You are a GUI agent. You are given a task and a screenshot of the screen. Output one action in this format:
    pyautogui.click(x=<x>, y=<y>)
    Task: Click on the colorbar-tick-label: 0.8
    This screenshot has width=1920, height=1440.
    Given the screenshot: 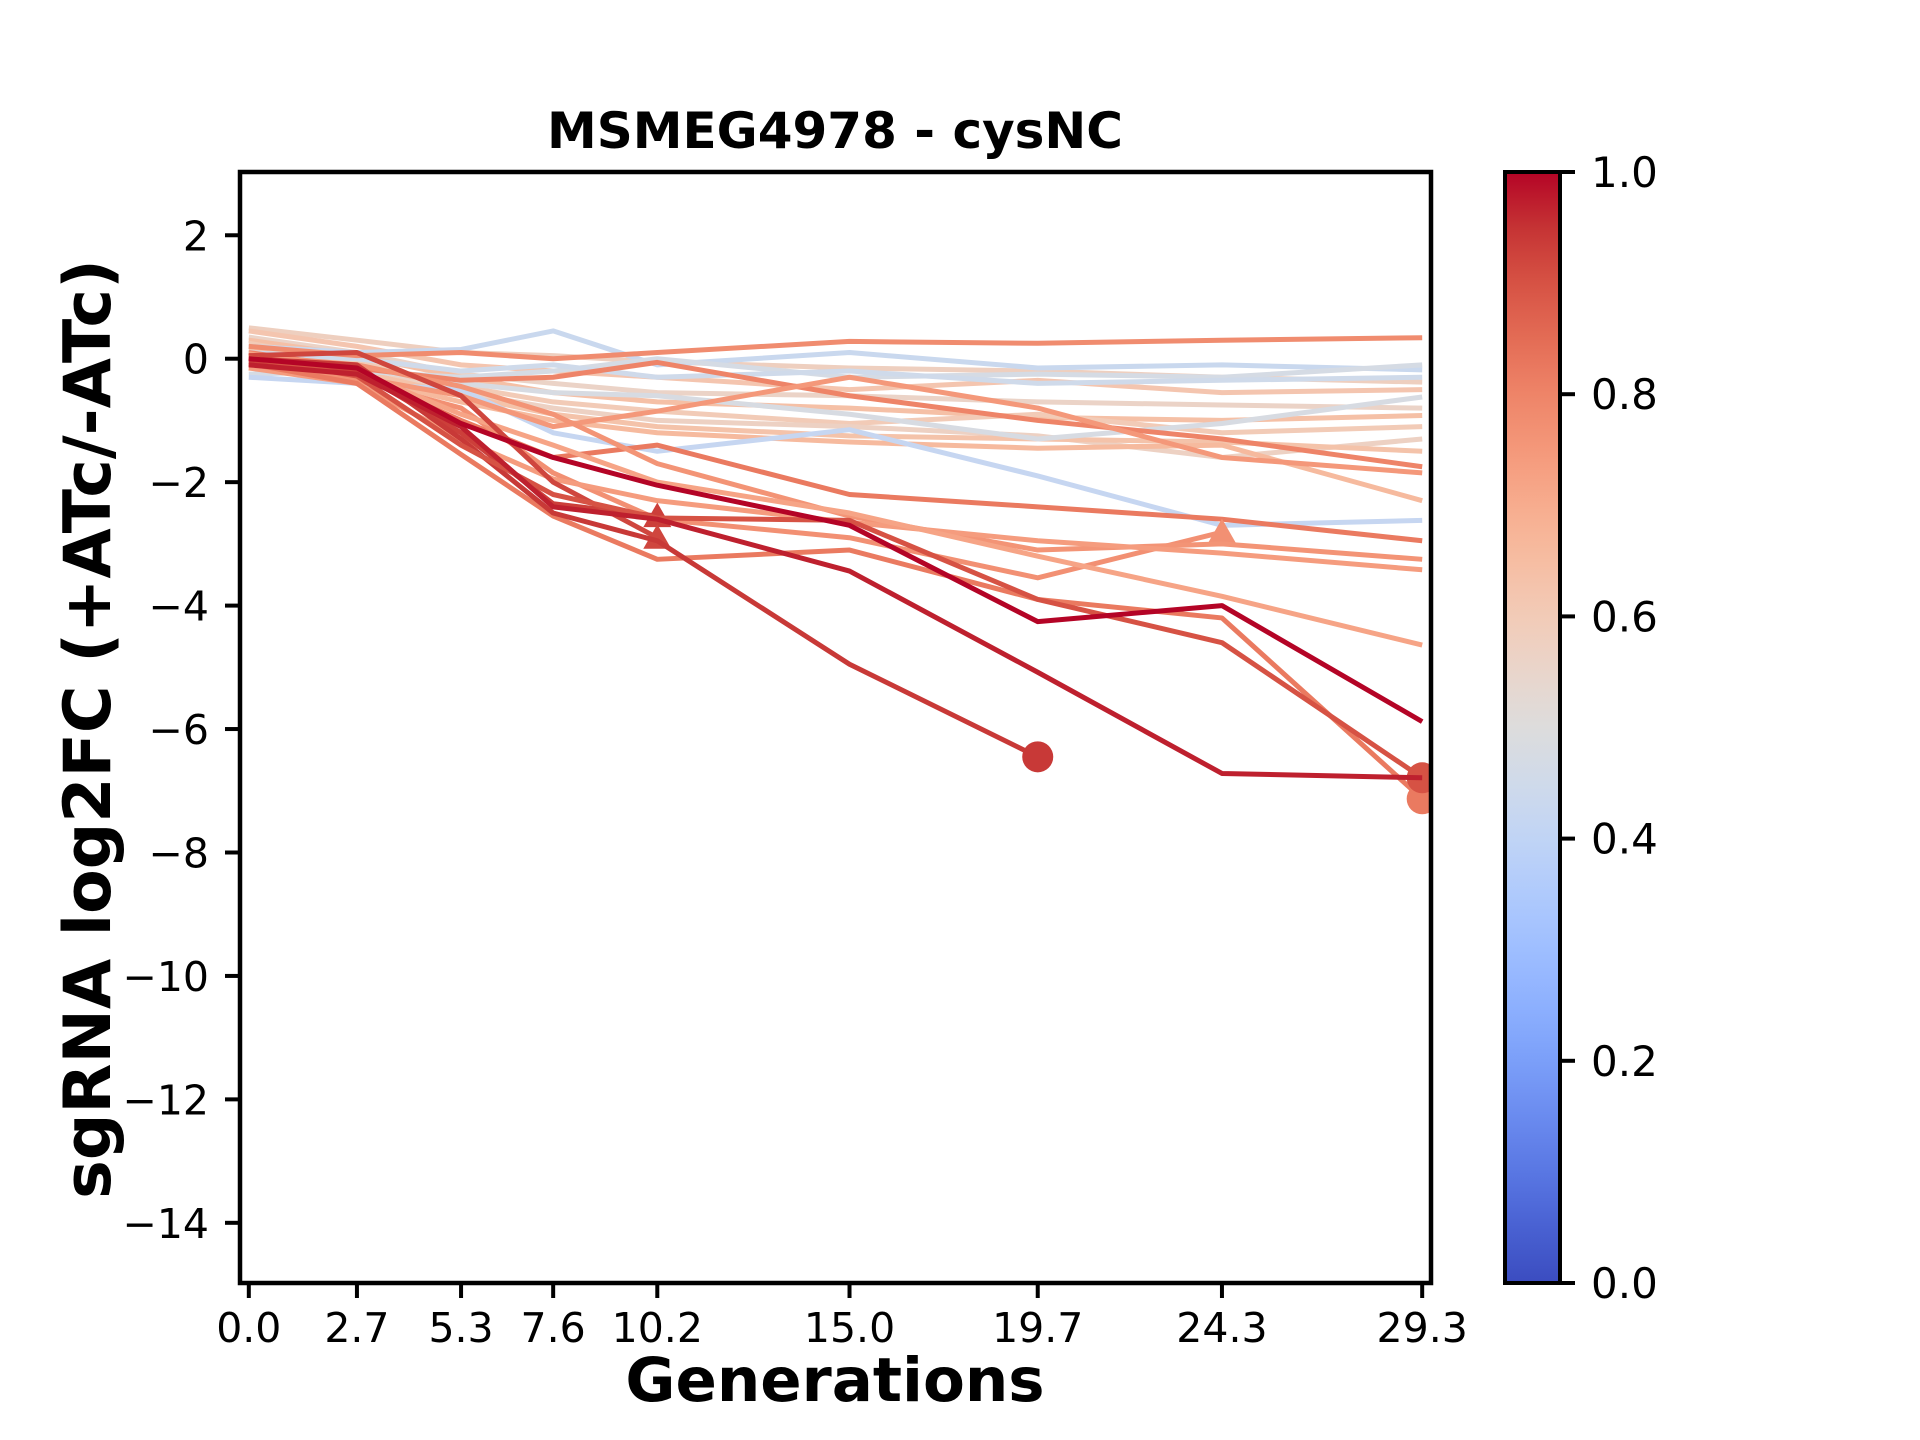 What is the action you would take?
    pyautogui.click(x=1624, y=394)
    